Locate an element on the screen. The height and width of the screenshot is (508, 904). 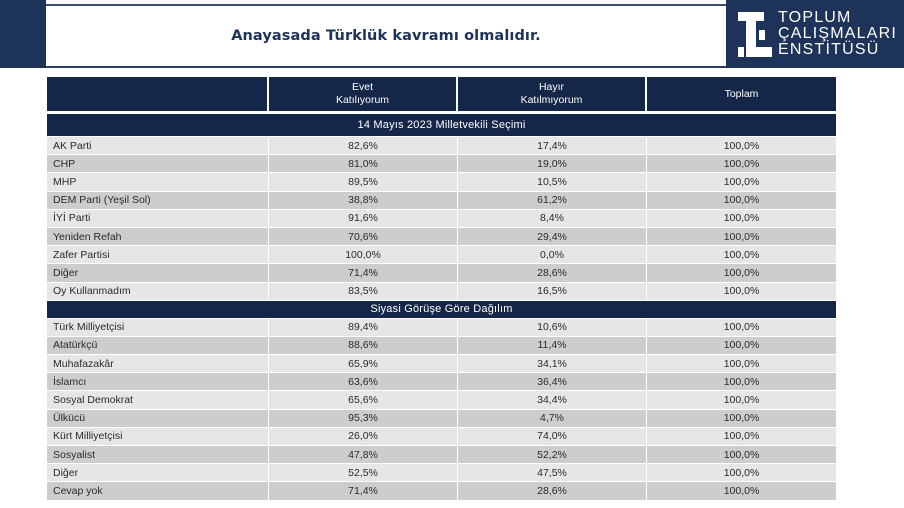
column-header-label is located at coordinates (158, 94).